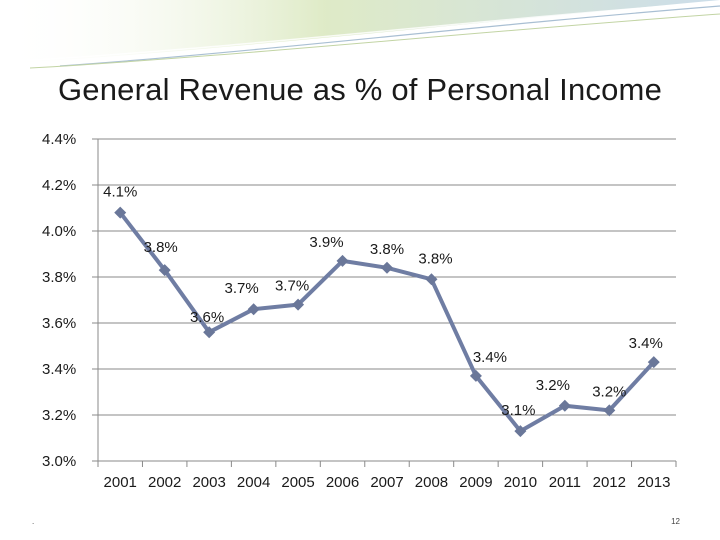 This screenshot has height=540, width=720. Describe the element at coordinates (675, 521) in the screenshot. I see `page-number: 12` at that location.